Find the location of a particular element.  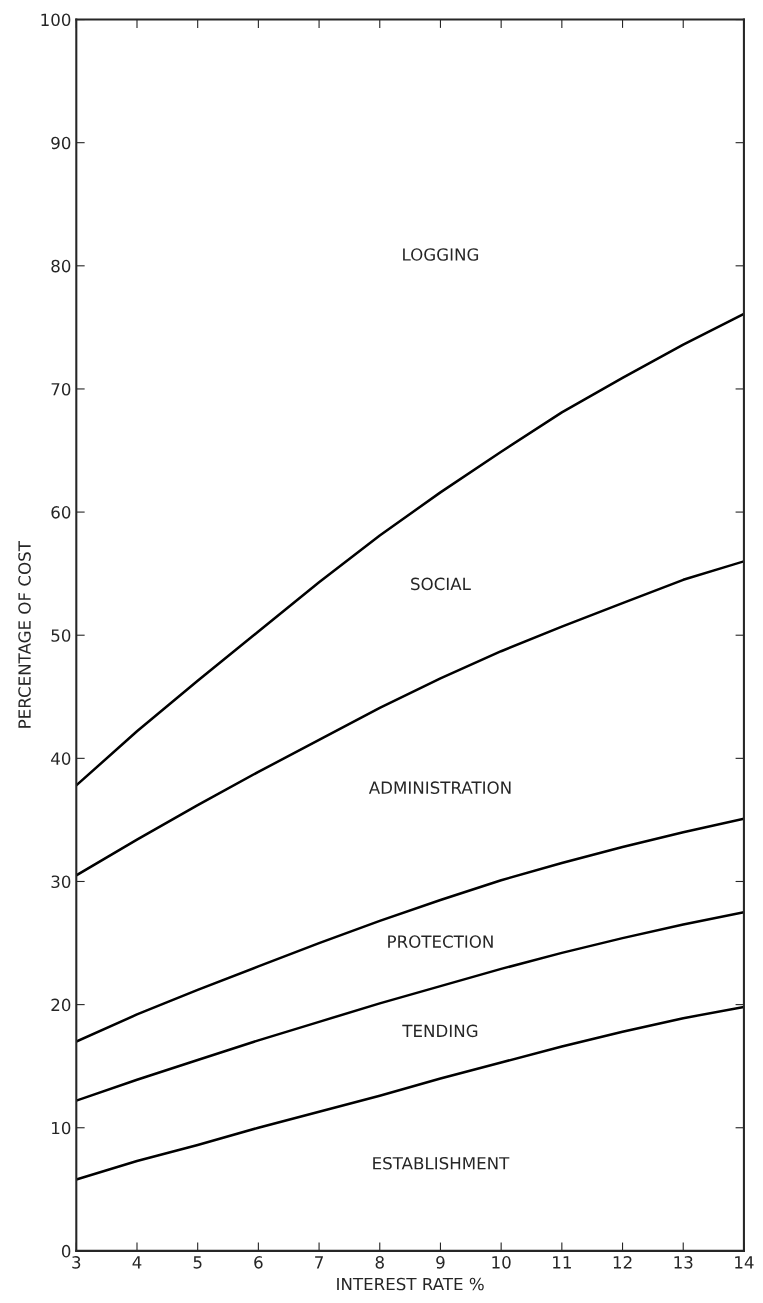

x-tick-label: 14 is located at coordinates (744, 1262).